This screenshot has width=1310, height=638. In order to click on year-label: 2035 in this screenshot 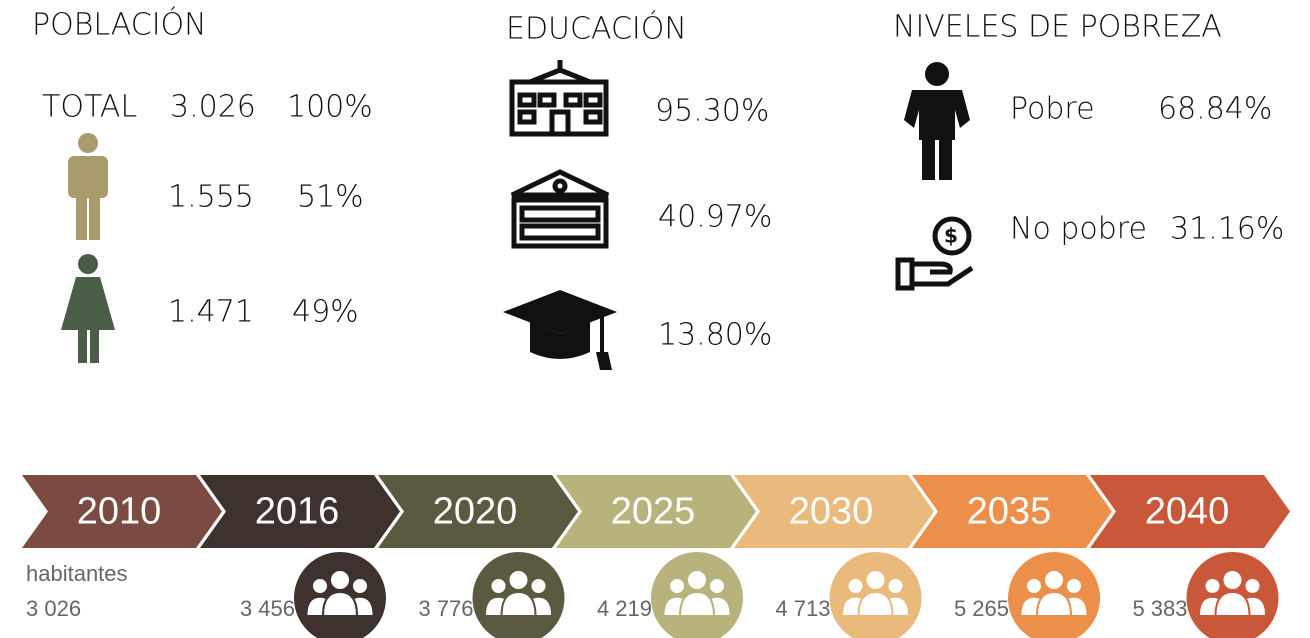, I will do `click(1009, 512)`.